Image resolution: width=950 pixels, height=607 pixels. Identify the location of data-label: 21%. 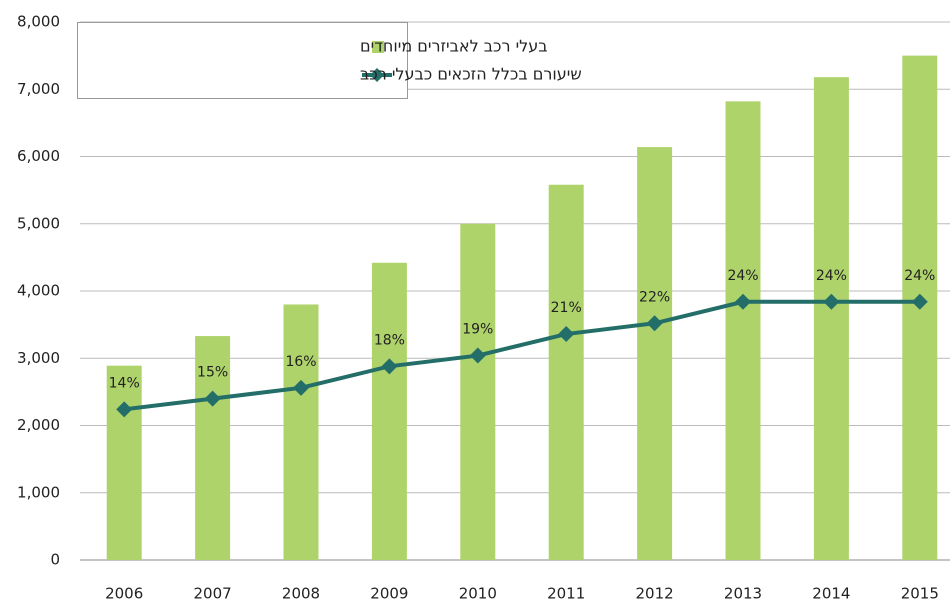
(566, 308).